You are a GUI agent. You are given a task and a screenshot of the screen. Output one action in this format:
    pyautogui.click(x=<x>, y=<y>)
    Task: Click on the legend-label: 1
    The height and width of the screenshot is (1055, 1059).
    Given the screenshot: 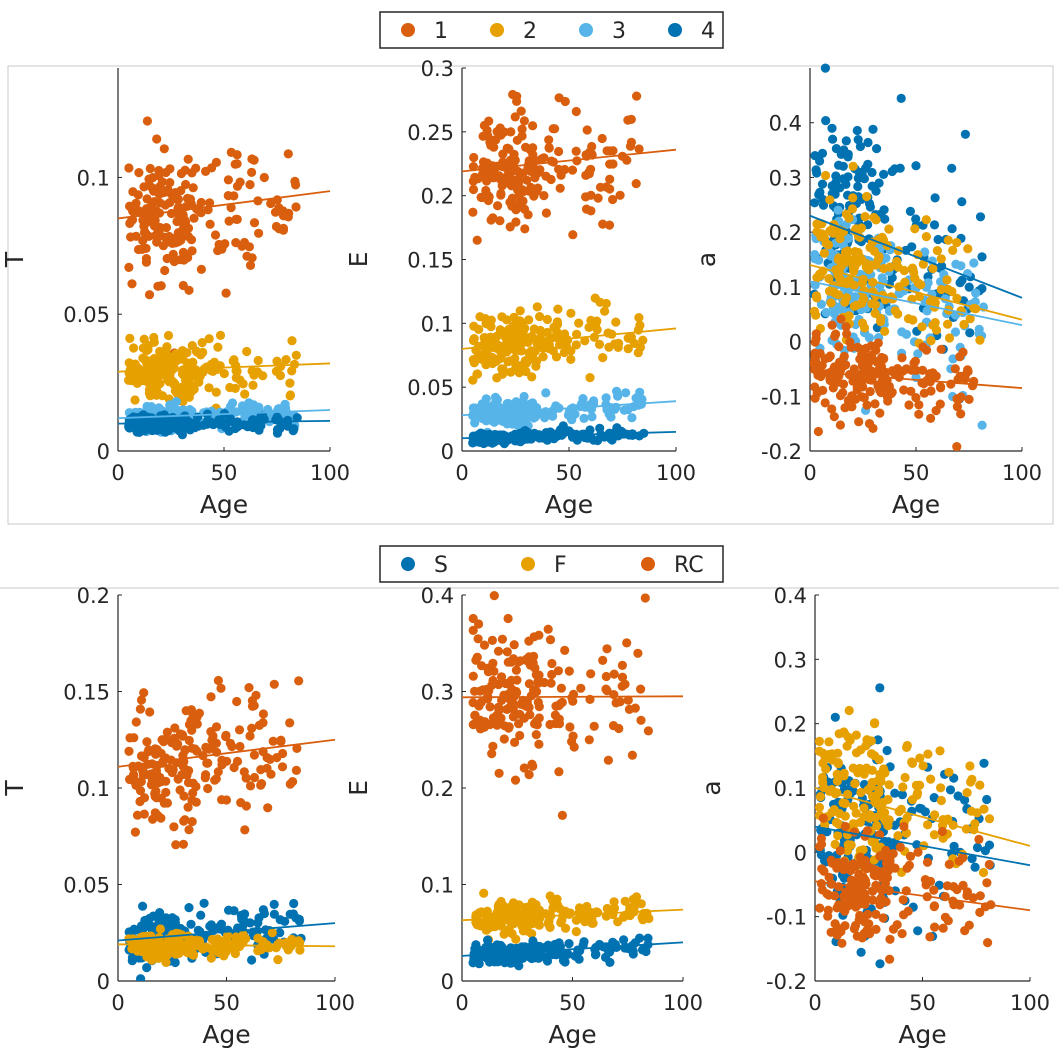 What is the action you would take?
    pyautogui.click(x=441, y=31)
    